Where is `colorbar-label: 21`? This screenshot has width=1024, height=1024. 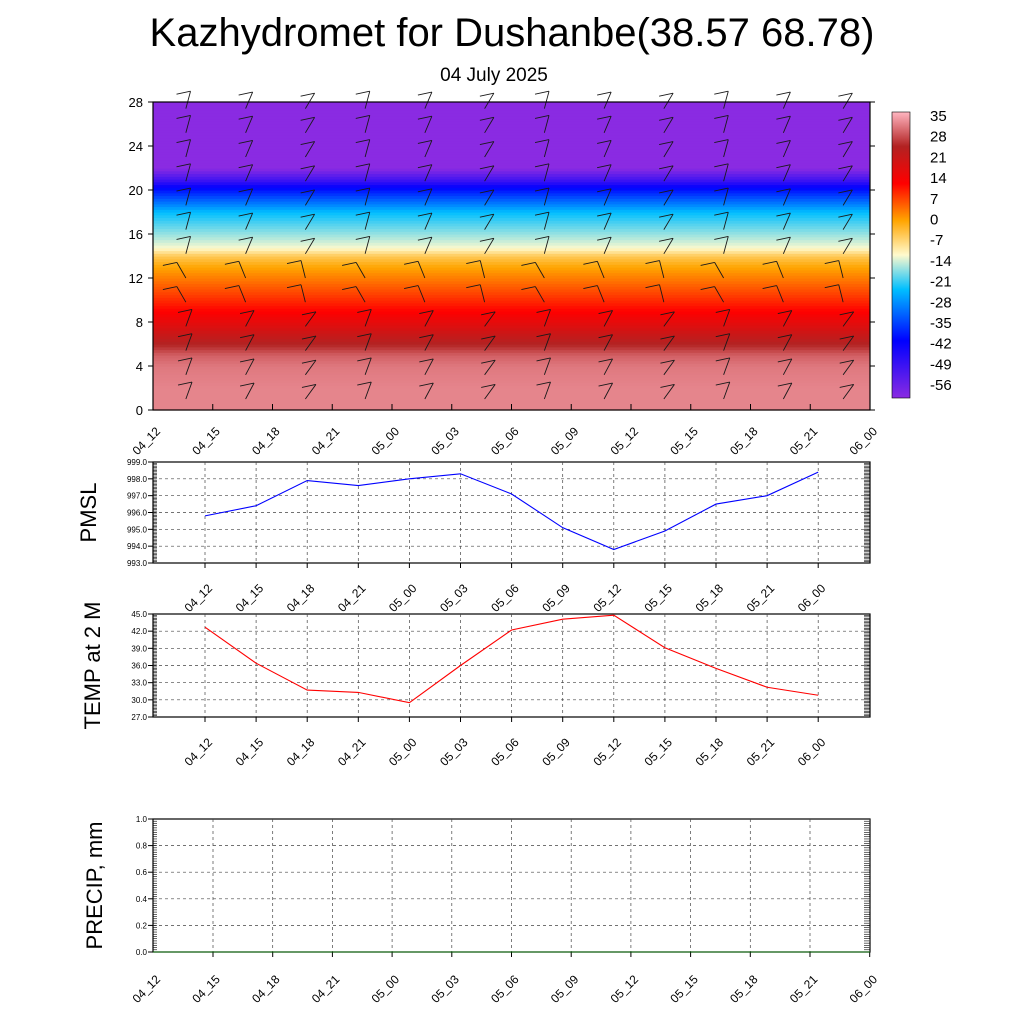
colorbar-label: 21 is located at coordinates (938, 157).